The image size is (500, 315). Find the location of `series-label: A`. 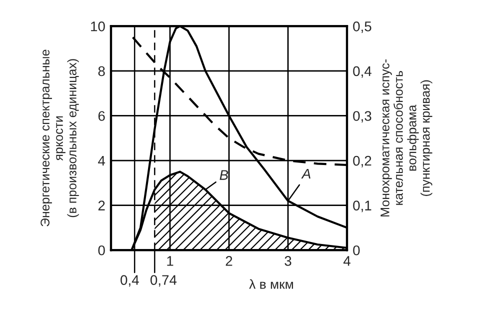

series-label: A is located at coordinates (305, 173).